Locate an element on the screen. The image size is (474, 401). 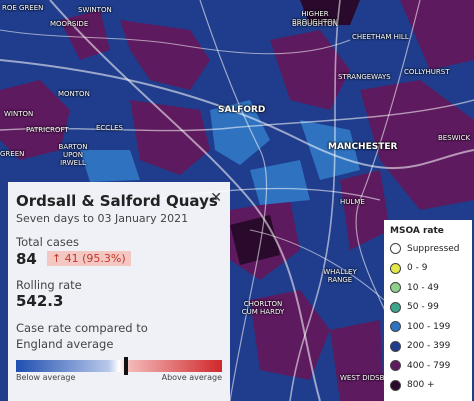
legend-item: 50 - 99 is located at coordinates (428, 308).